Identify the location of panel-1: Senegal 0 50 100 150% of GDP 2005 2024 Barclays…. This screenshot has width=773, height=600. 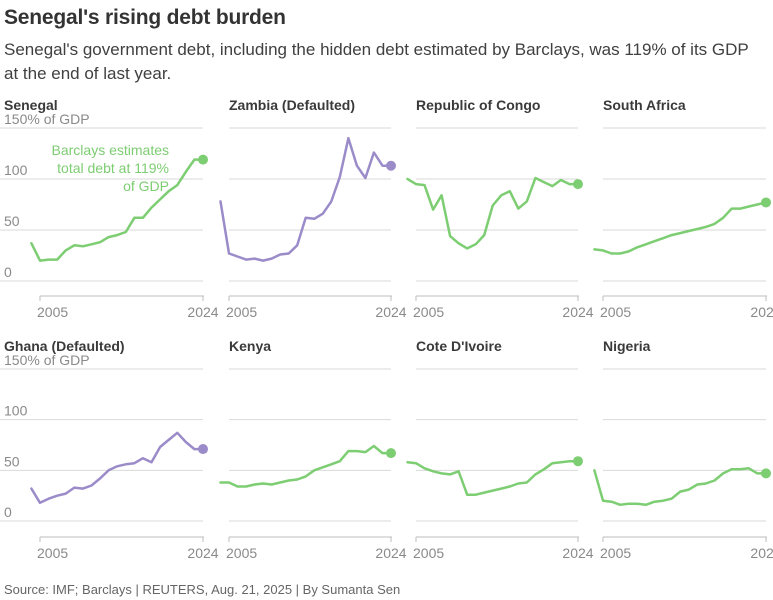
(109, 208).